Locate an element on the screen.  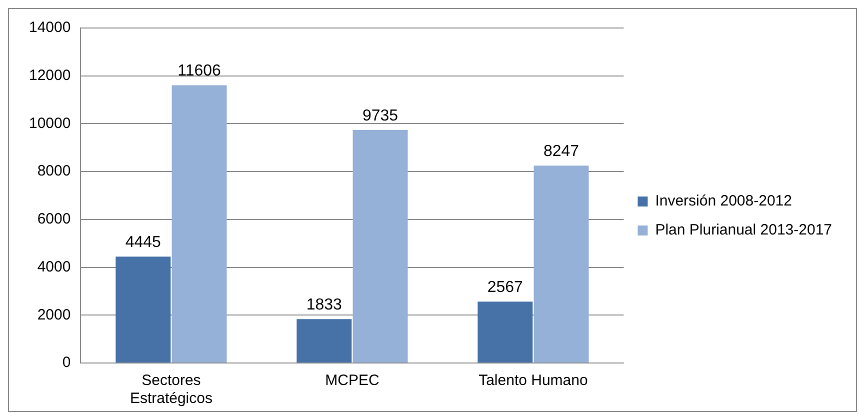
y-tick-label: 4000 is located at coordinates (54, 267).